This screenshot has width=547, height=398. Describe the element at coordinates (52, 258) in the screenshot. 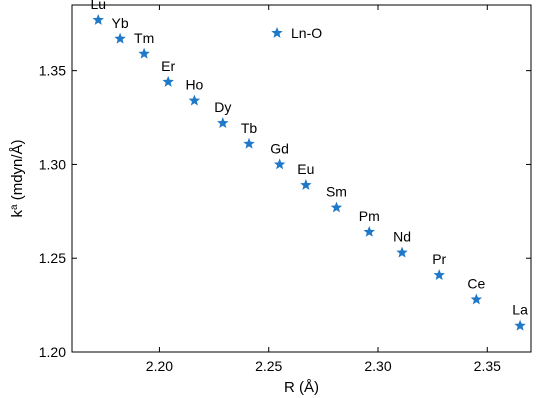

I see `y-tick-label: 1.25` at that location.